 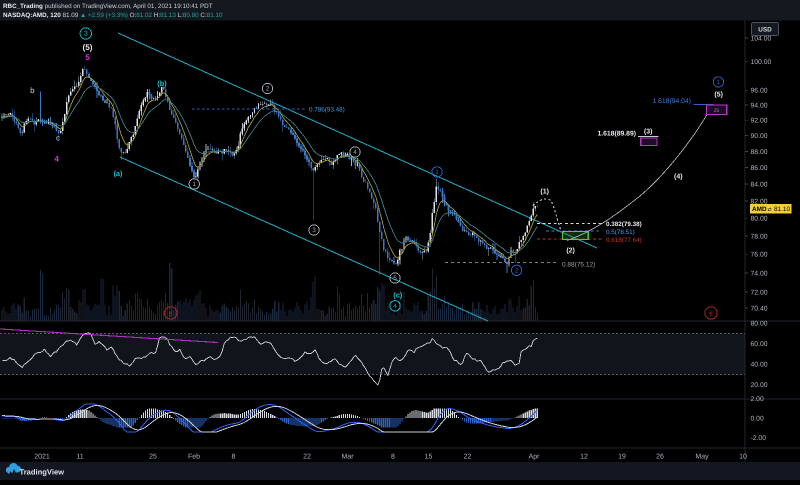 What do you see at coordinates (648, 132) in the screenshot?
I see `svg-text: (3)` at bounding box center [648, 132].